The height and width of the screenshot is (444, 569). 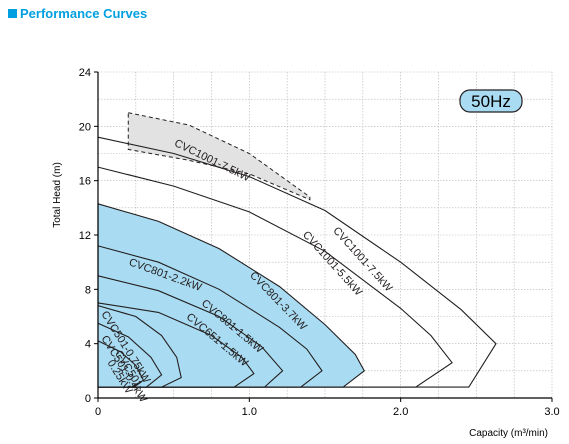 What do you see at coordinates (57, 195) in the screenshot?
I see `y-axis-label: Total Head (m)` at bounding box center [57, 195].